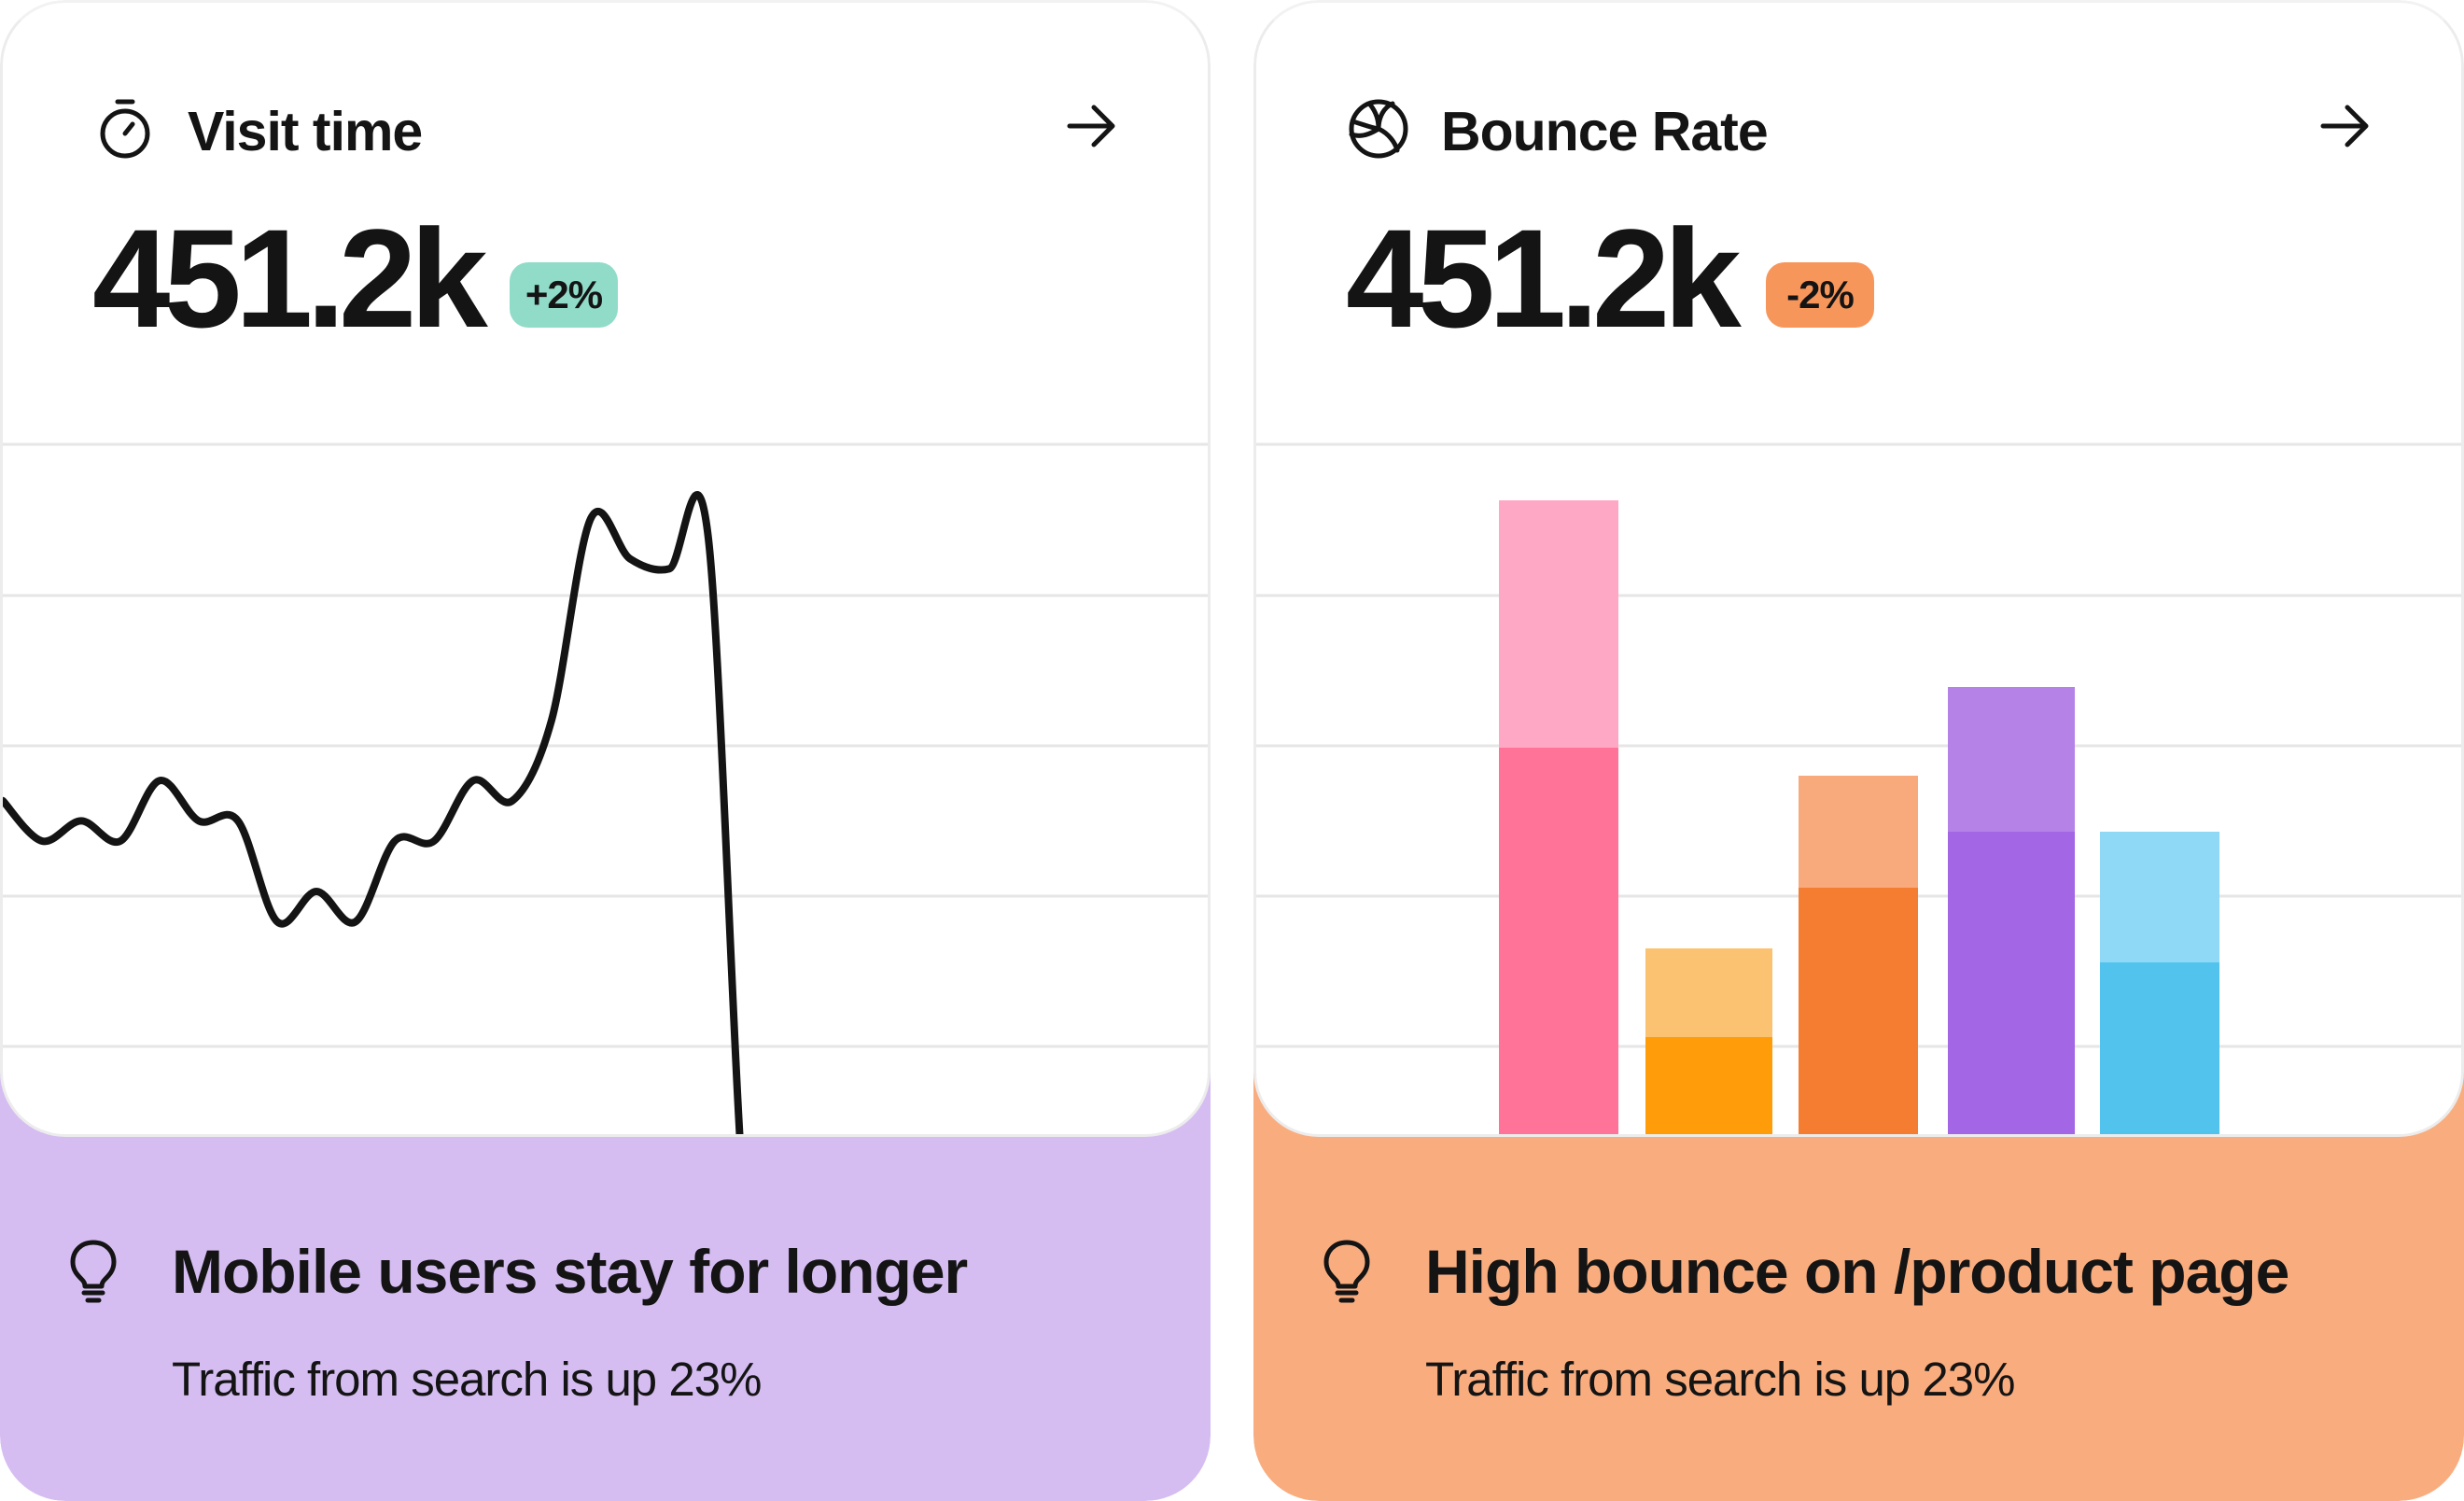 The height and width of the screenshot is (1501, 2464). Describe the element at coordinates (1820, 295) in the screenshot. I see `bounce-change-badge: -2%` at that location.